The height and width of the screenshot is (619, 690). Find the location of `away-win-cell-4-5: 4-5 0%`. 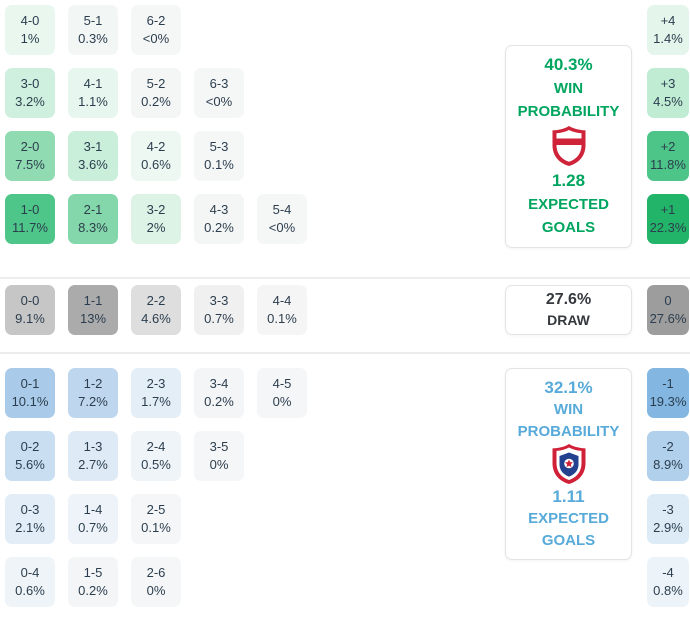

away-win-cell-4-5: 4-5 0% is located at coordinates (282, 393).